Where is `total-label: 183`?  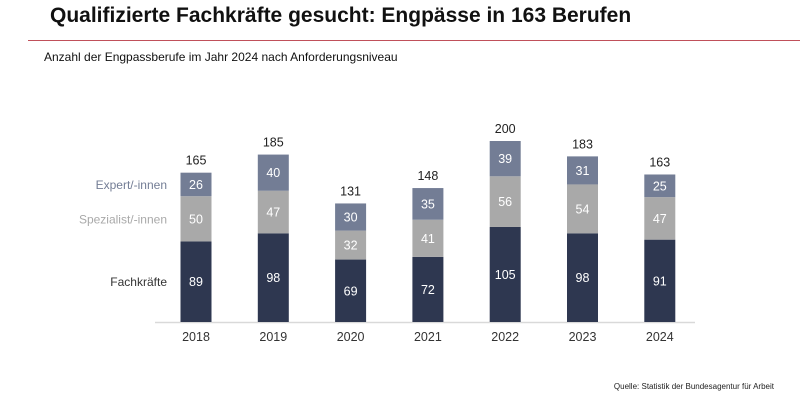 total-label: 183 is located at coordinates (582, 144).